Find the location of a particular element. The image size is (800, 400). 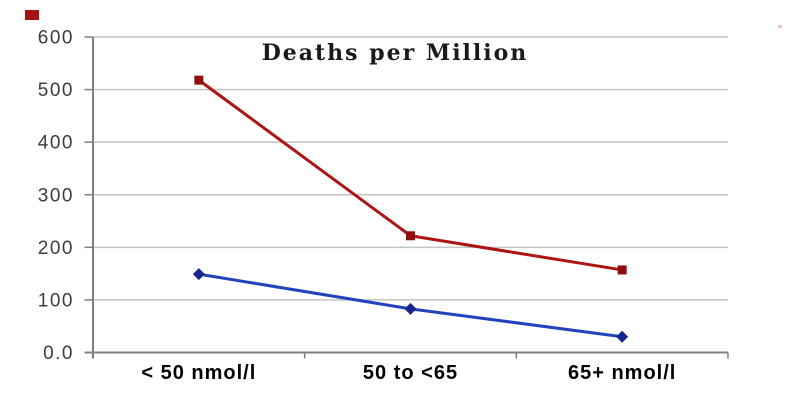

x-axis-category-label-1: 50 to <65 is located at coordinates (410, 373).